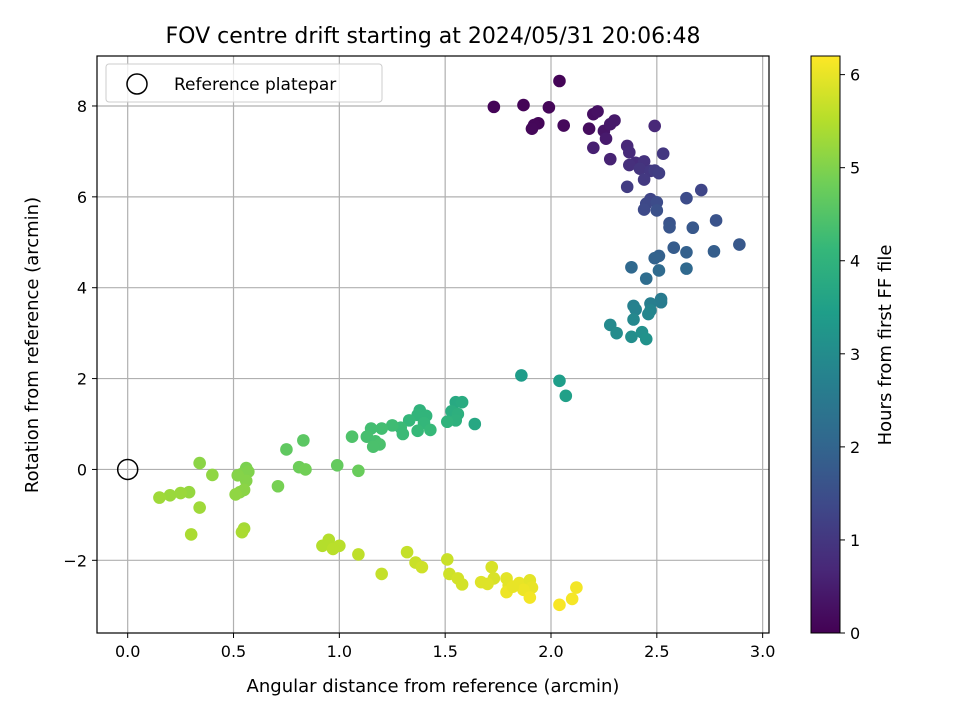 This screenshot has width=960, height=720. What do you see at coordinates (825, 344) in the screenshot?
I see `colorbar-gradient` at bounding box center [825, 344].